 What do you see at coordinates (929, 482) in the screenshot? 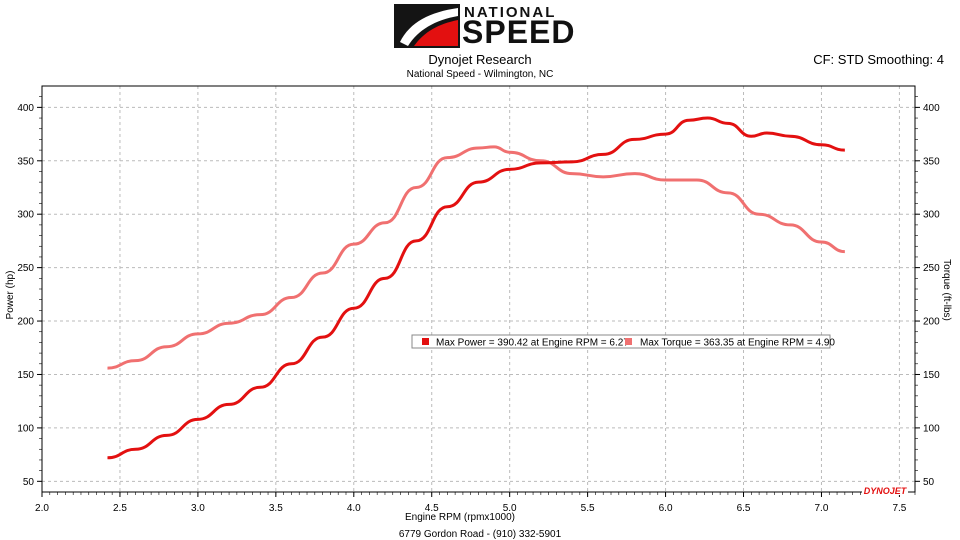
I see `y-tick-label-right: 50` at bounding box center [929, 482].